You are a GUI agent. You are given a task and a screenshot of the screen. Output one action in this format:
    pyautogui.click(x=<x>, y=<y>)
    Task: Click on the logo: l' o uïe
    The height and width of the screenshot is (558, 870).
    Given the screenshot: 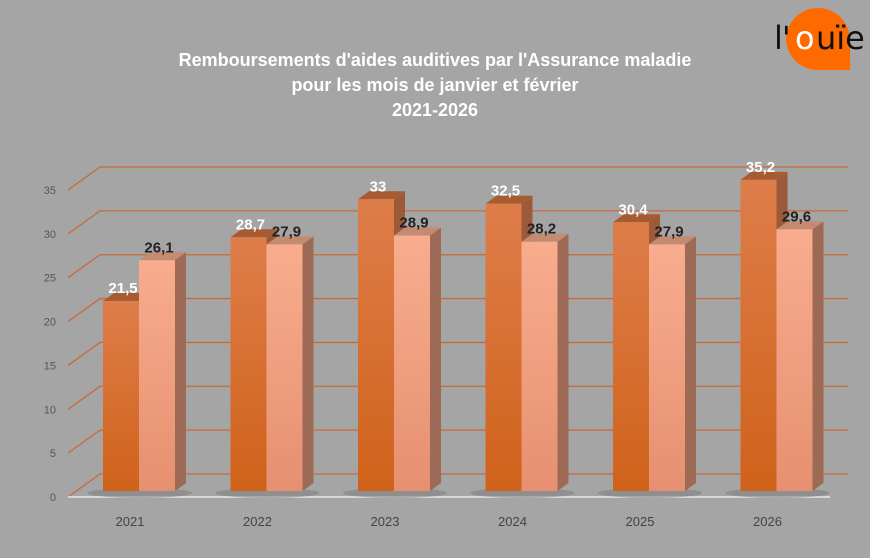 What is the action you would take?
    pyautogui.click(x=821, y=37)
    